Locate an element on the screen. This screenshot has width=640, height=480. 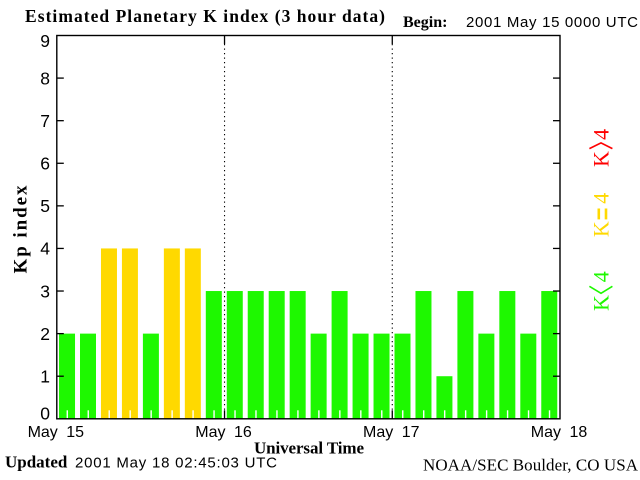
svg-text: May 18 is located at coordinates (559, 432).